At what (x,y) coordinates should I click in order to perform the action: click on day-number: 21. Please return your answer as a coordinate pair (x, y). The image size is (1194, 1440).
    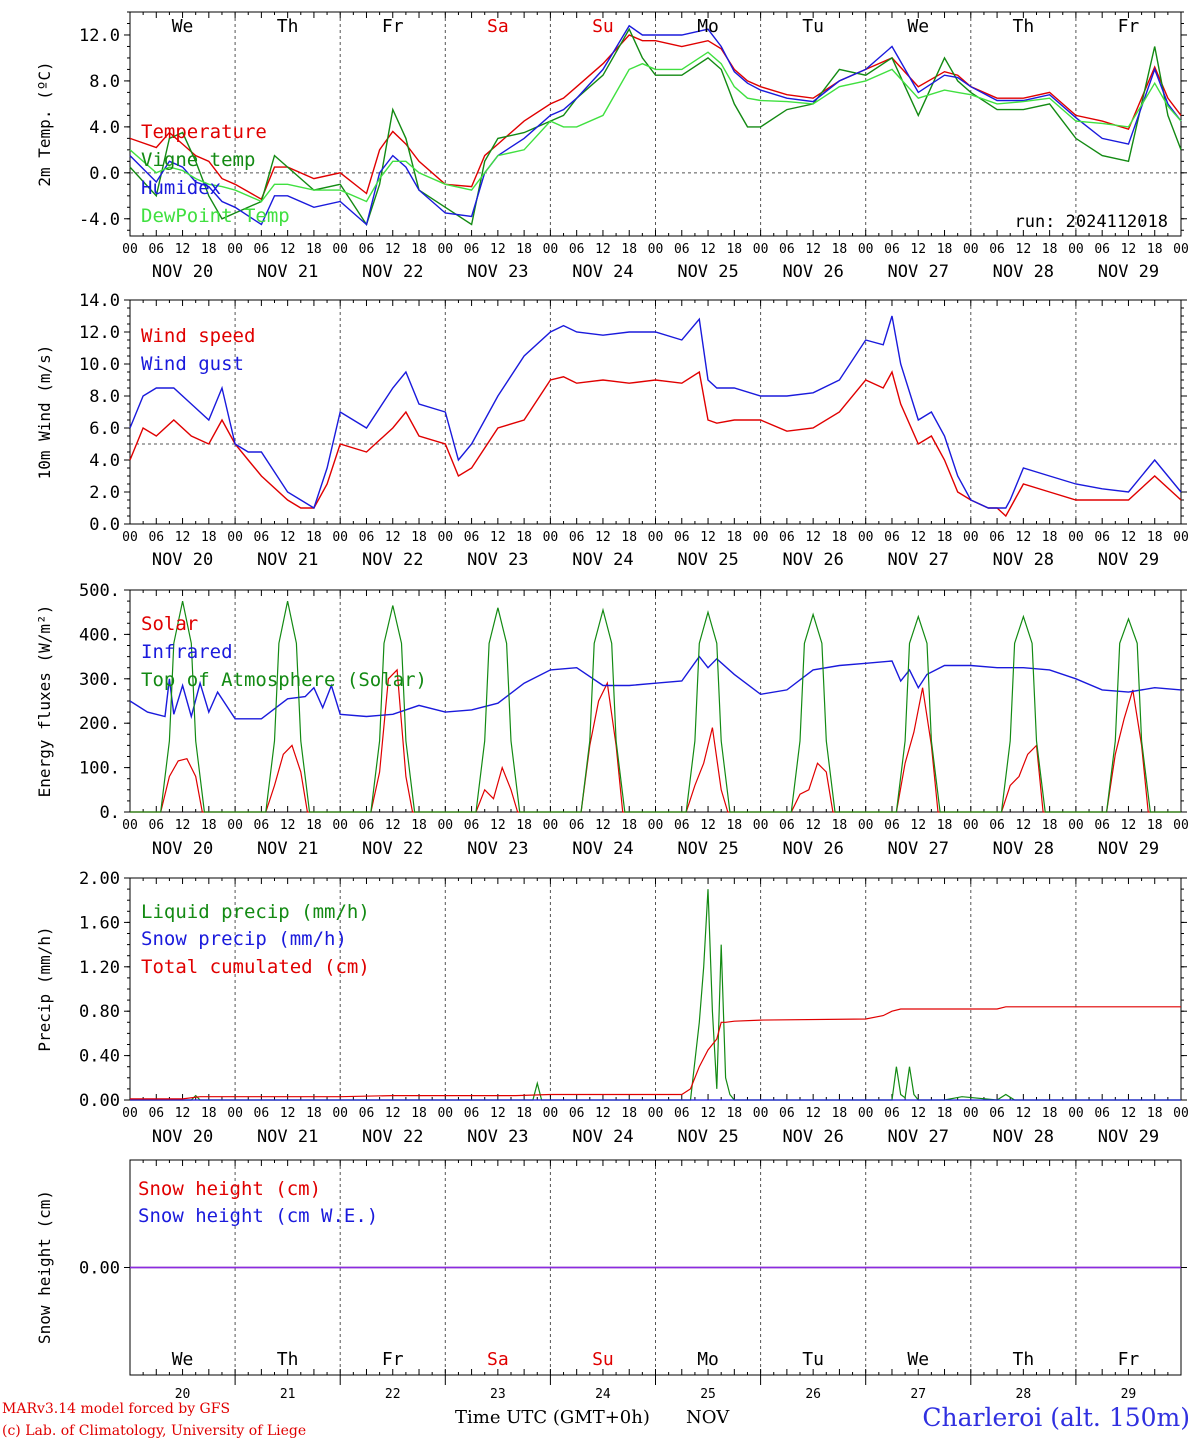
    Looking at the image, I should click on (288, 1394).